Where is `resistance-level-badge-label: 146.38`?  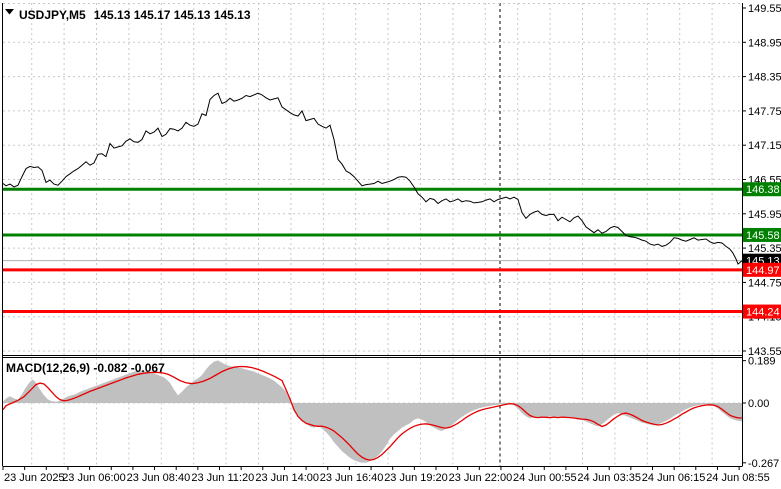 resistance-level-badge-label: 146.38 is located at coordinates (763, 190).